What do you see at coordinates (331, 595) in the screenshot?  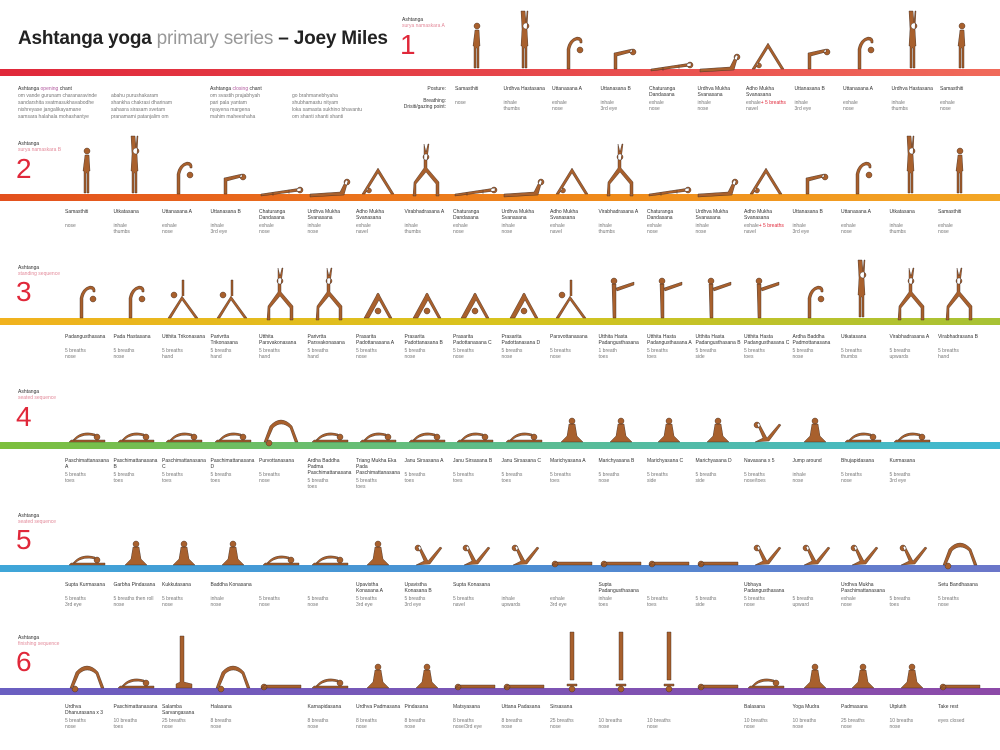 I see `pose-label-blank: 5 breaths nose` at bounding box center [331, 595].